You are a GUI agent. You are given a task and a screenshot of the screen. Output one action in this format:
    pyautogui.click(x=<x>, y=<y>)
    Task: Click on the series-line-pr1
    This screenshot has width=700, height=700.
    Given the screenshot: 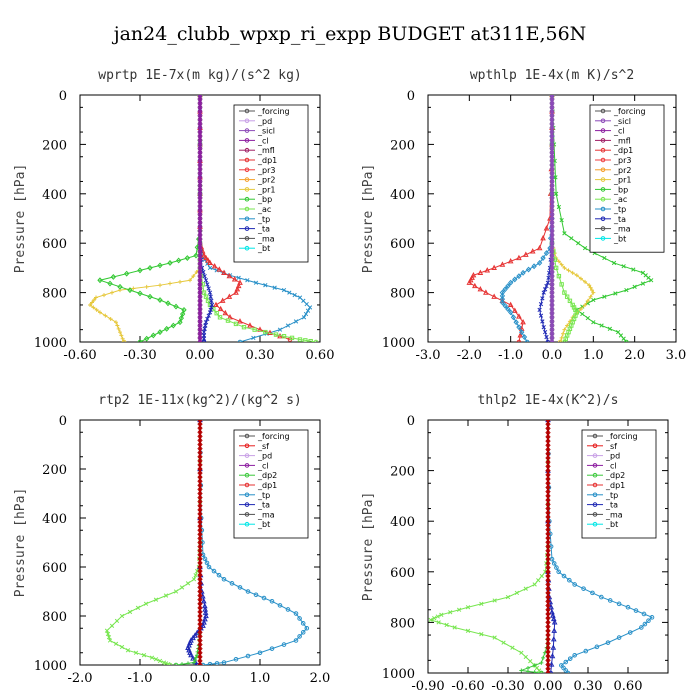 What is the action you would take?
    pyautogui.click(x=145, y=218)
    